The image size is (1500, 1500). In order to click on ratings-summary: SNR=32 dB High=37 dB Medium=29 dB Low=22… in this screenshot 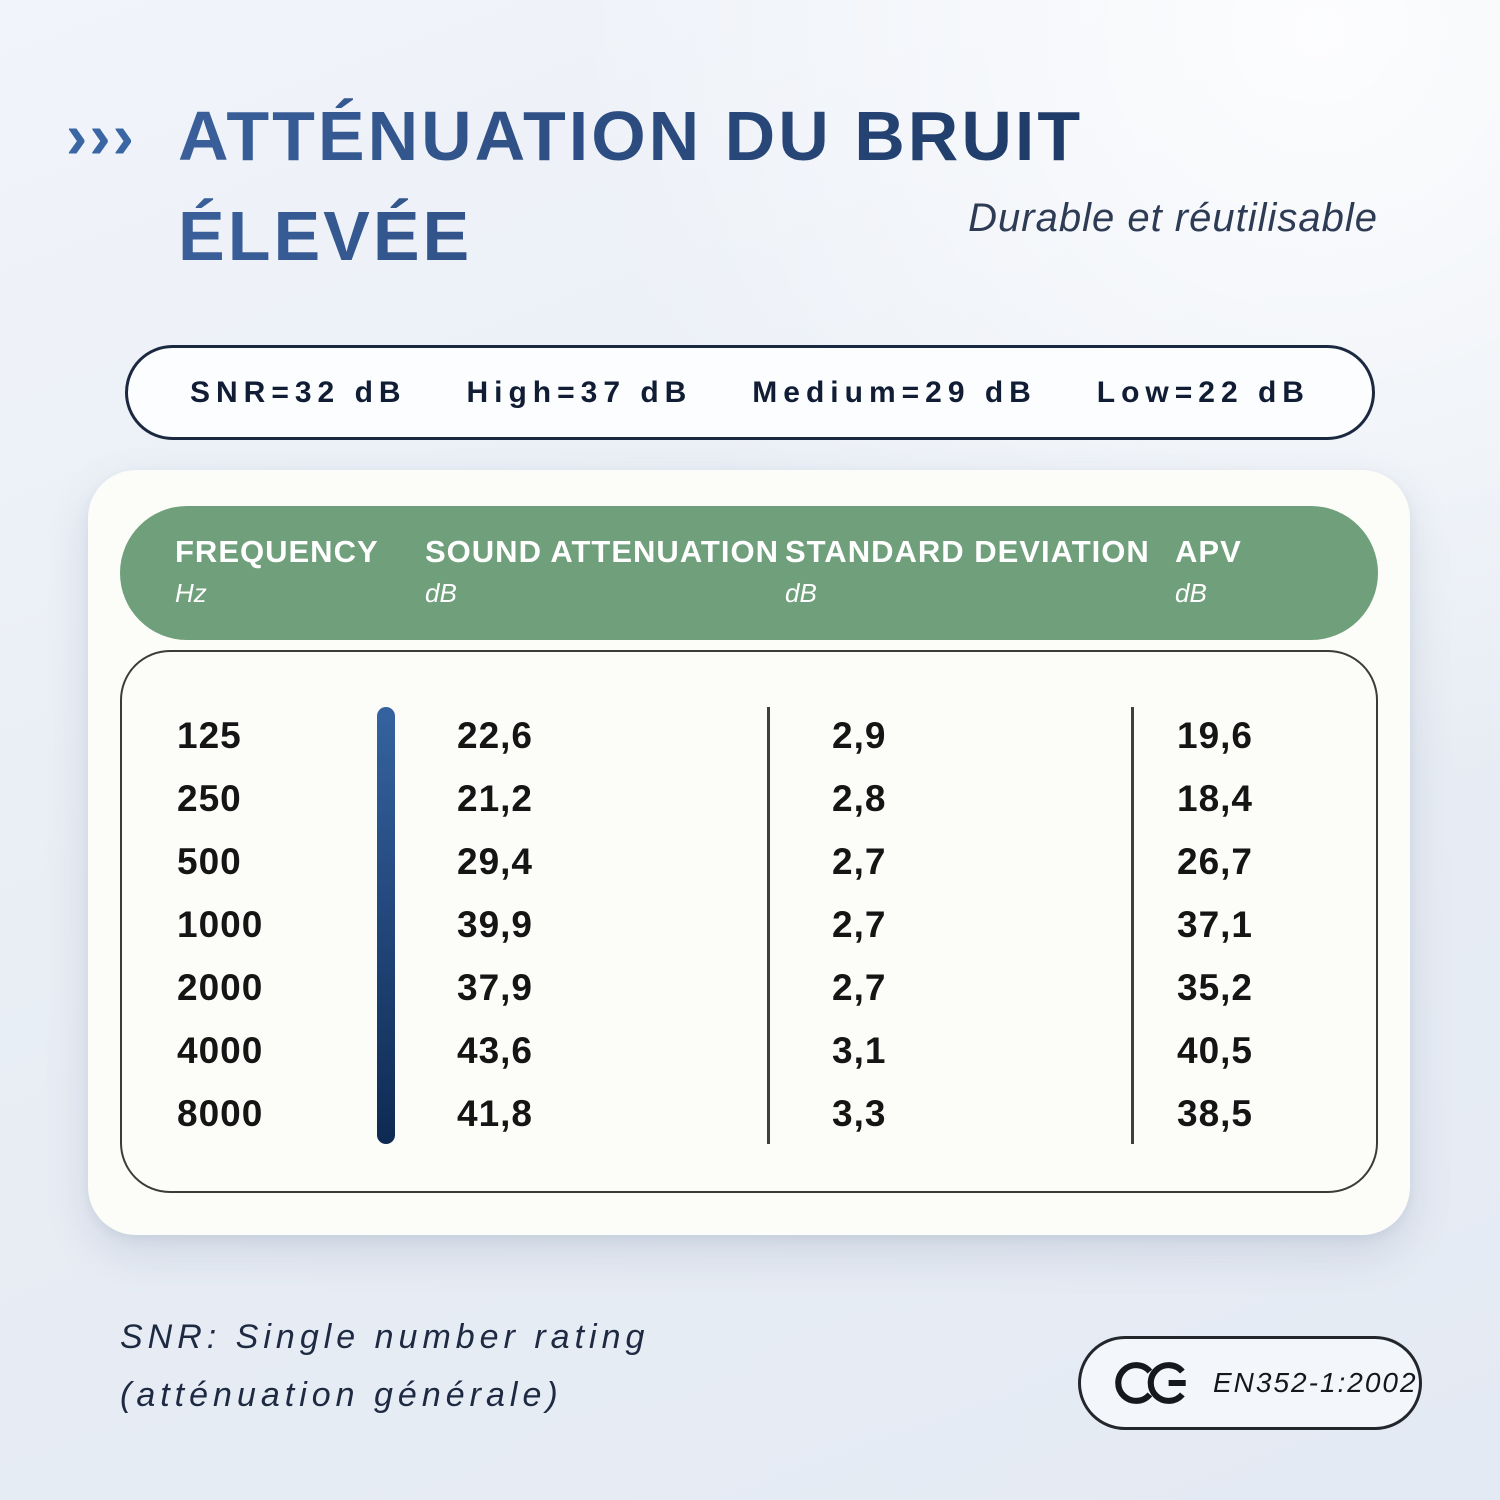, I will do `click(750, 392)`.